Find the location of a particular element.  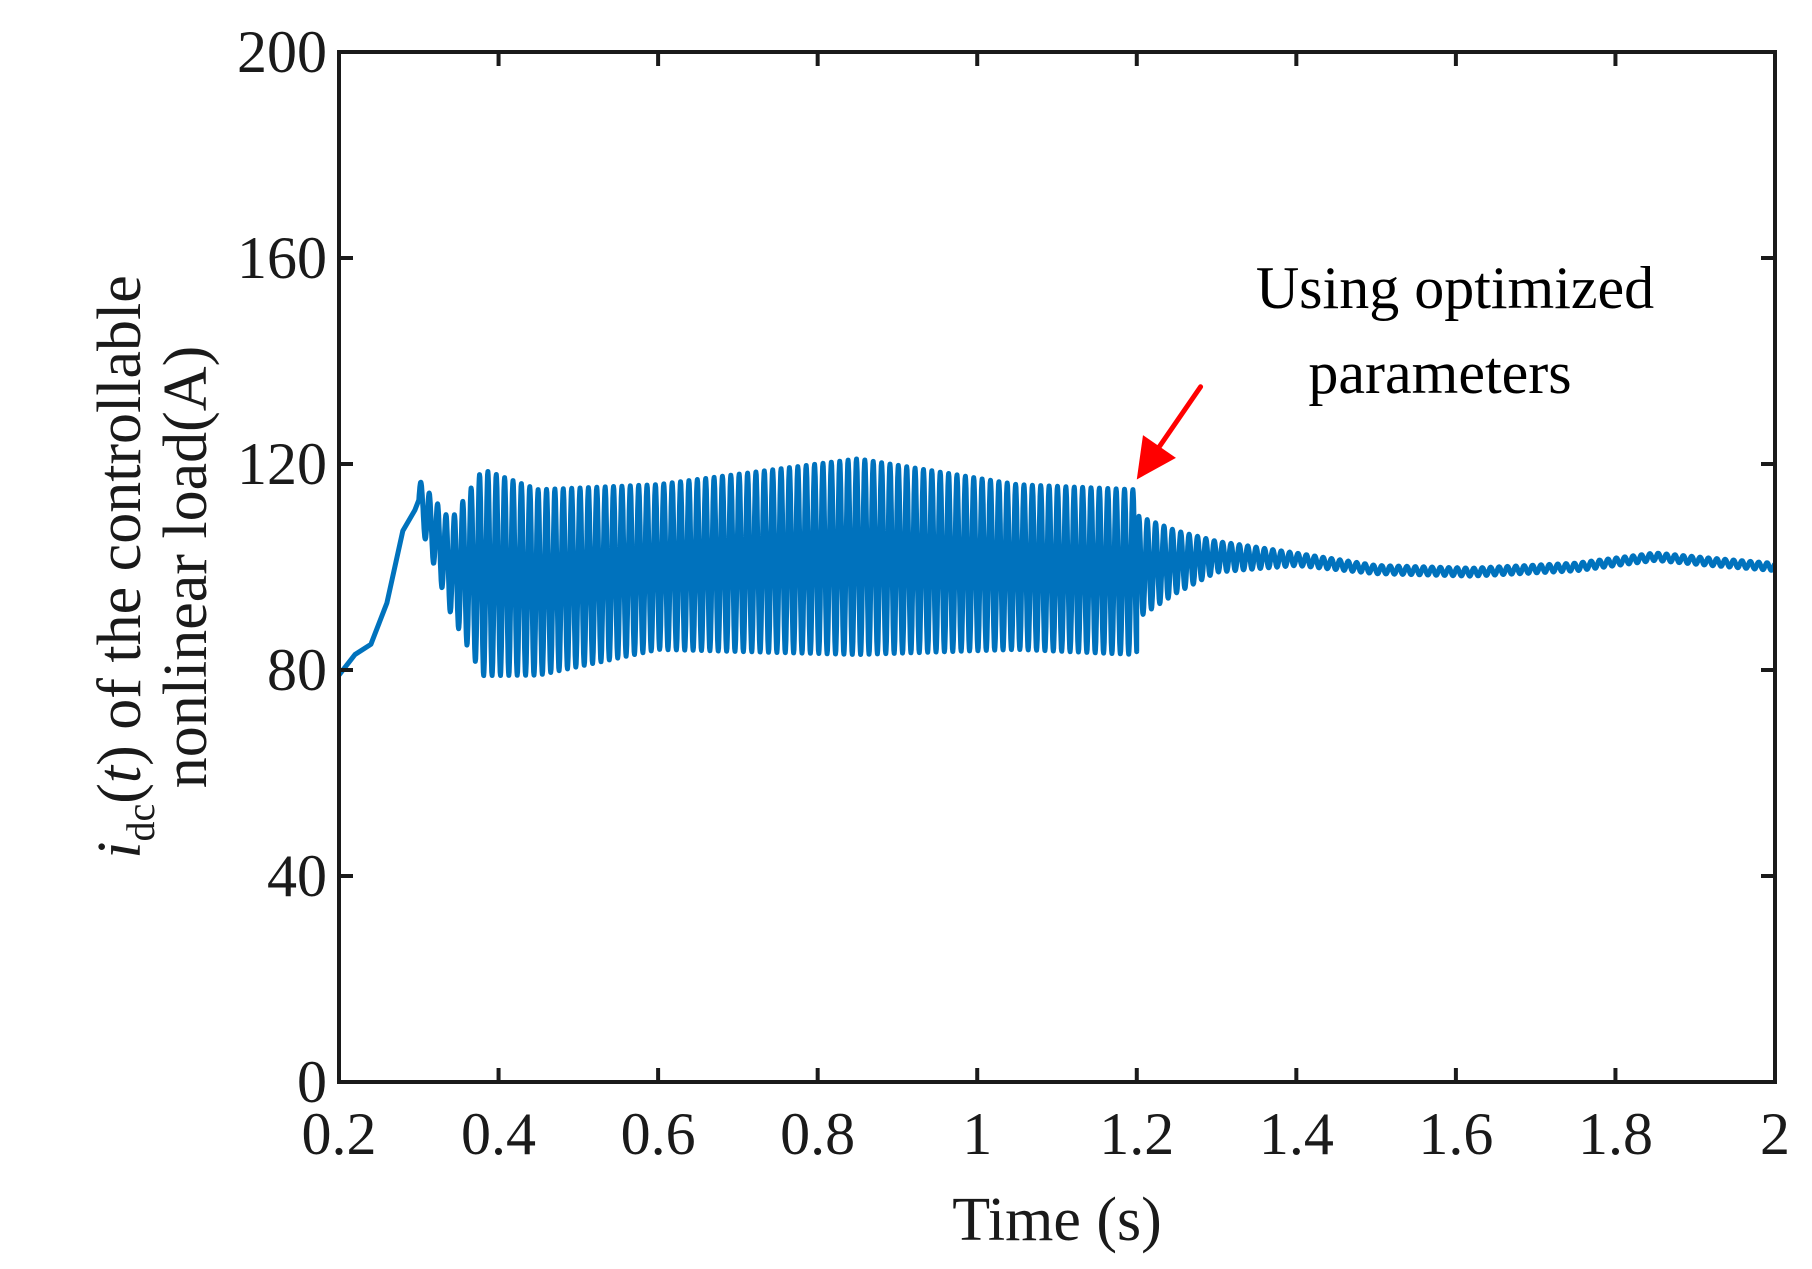

x-tick-label: 1.4 is located at coordinates (1296, 1134).